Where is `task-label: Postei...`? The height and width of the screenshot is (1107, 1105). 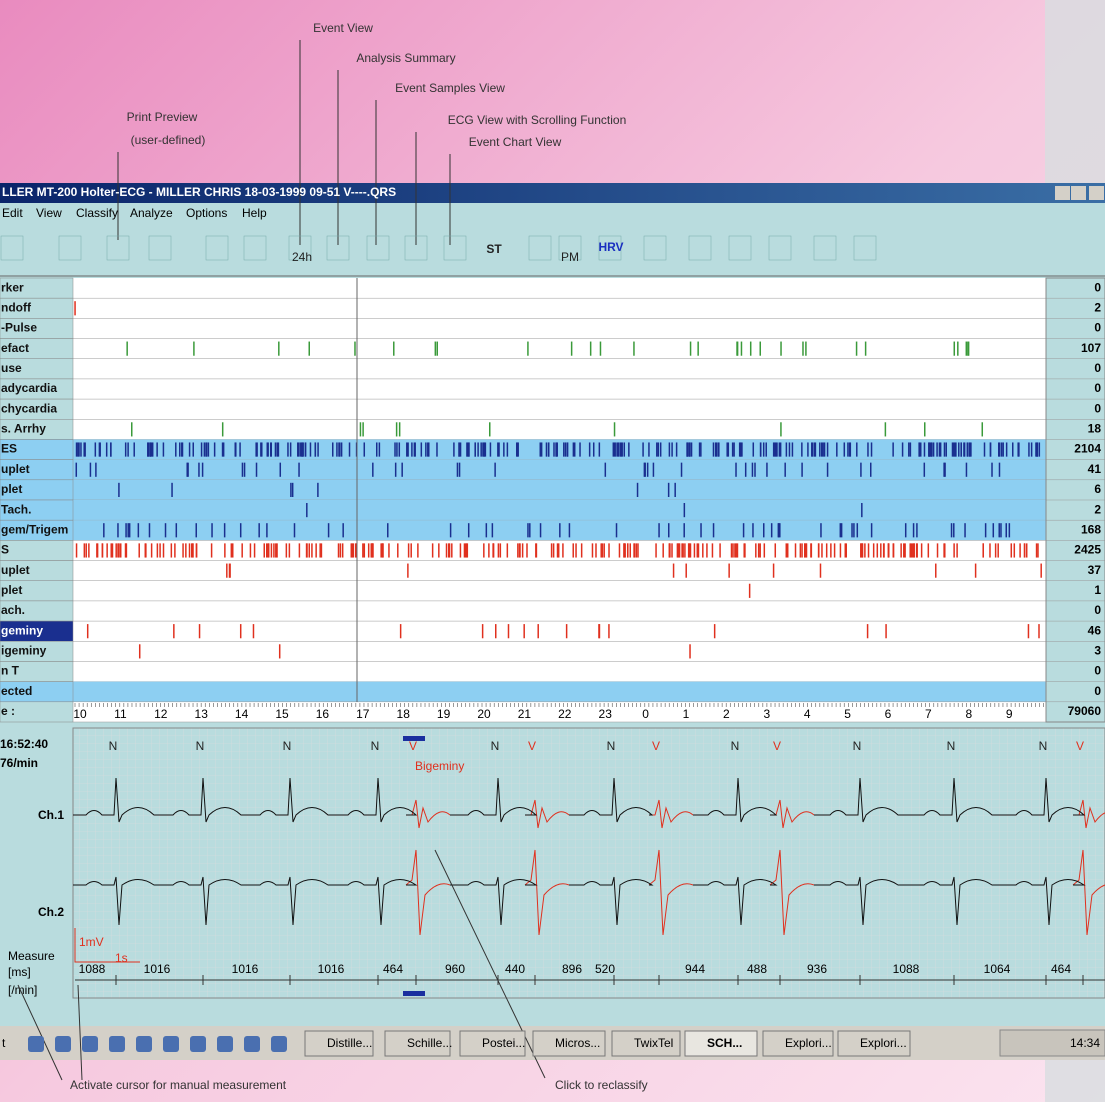 task-label: Postei... is located at coordinates (503, 1043).